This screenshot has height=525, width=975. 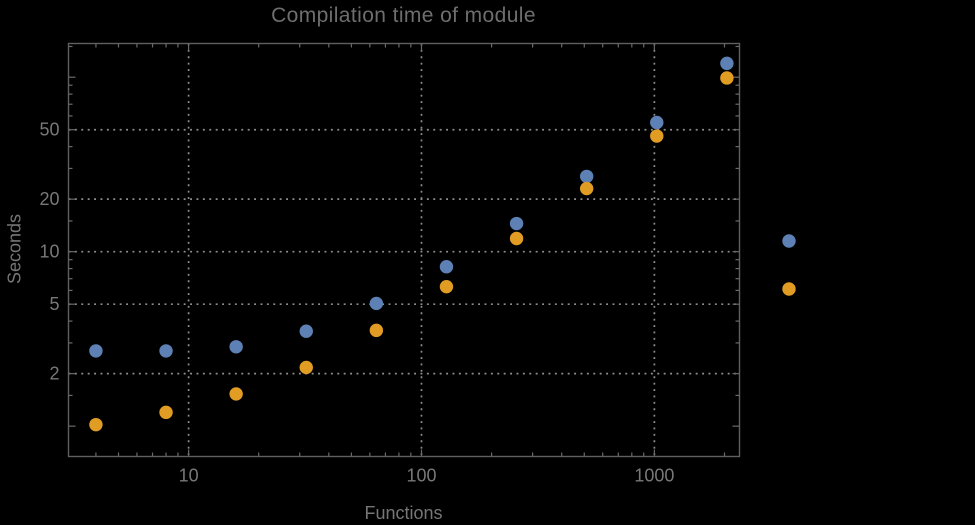 I want to click on y-tick-label: 2, so click(x=54, y=374).